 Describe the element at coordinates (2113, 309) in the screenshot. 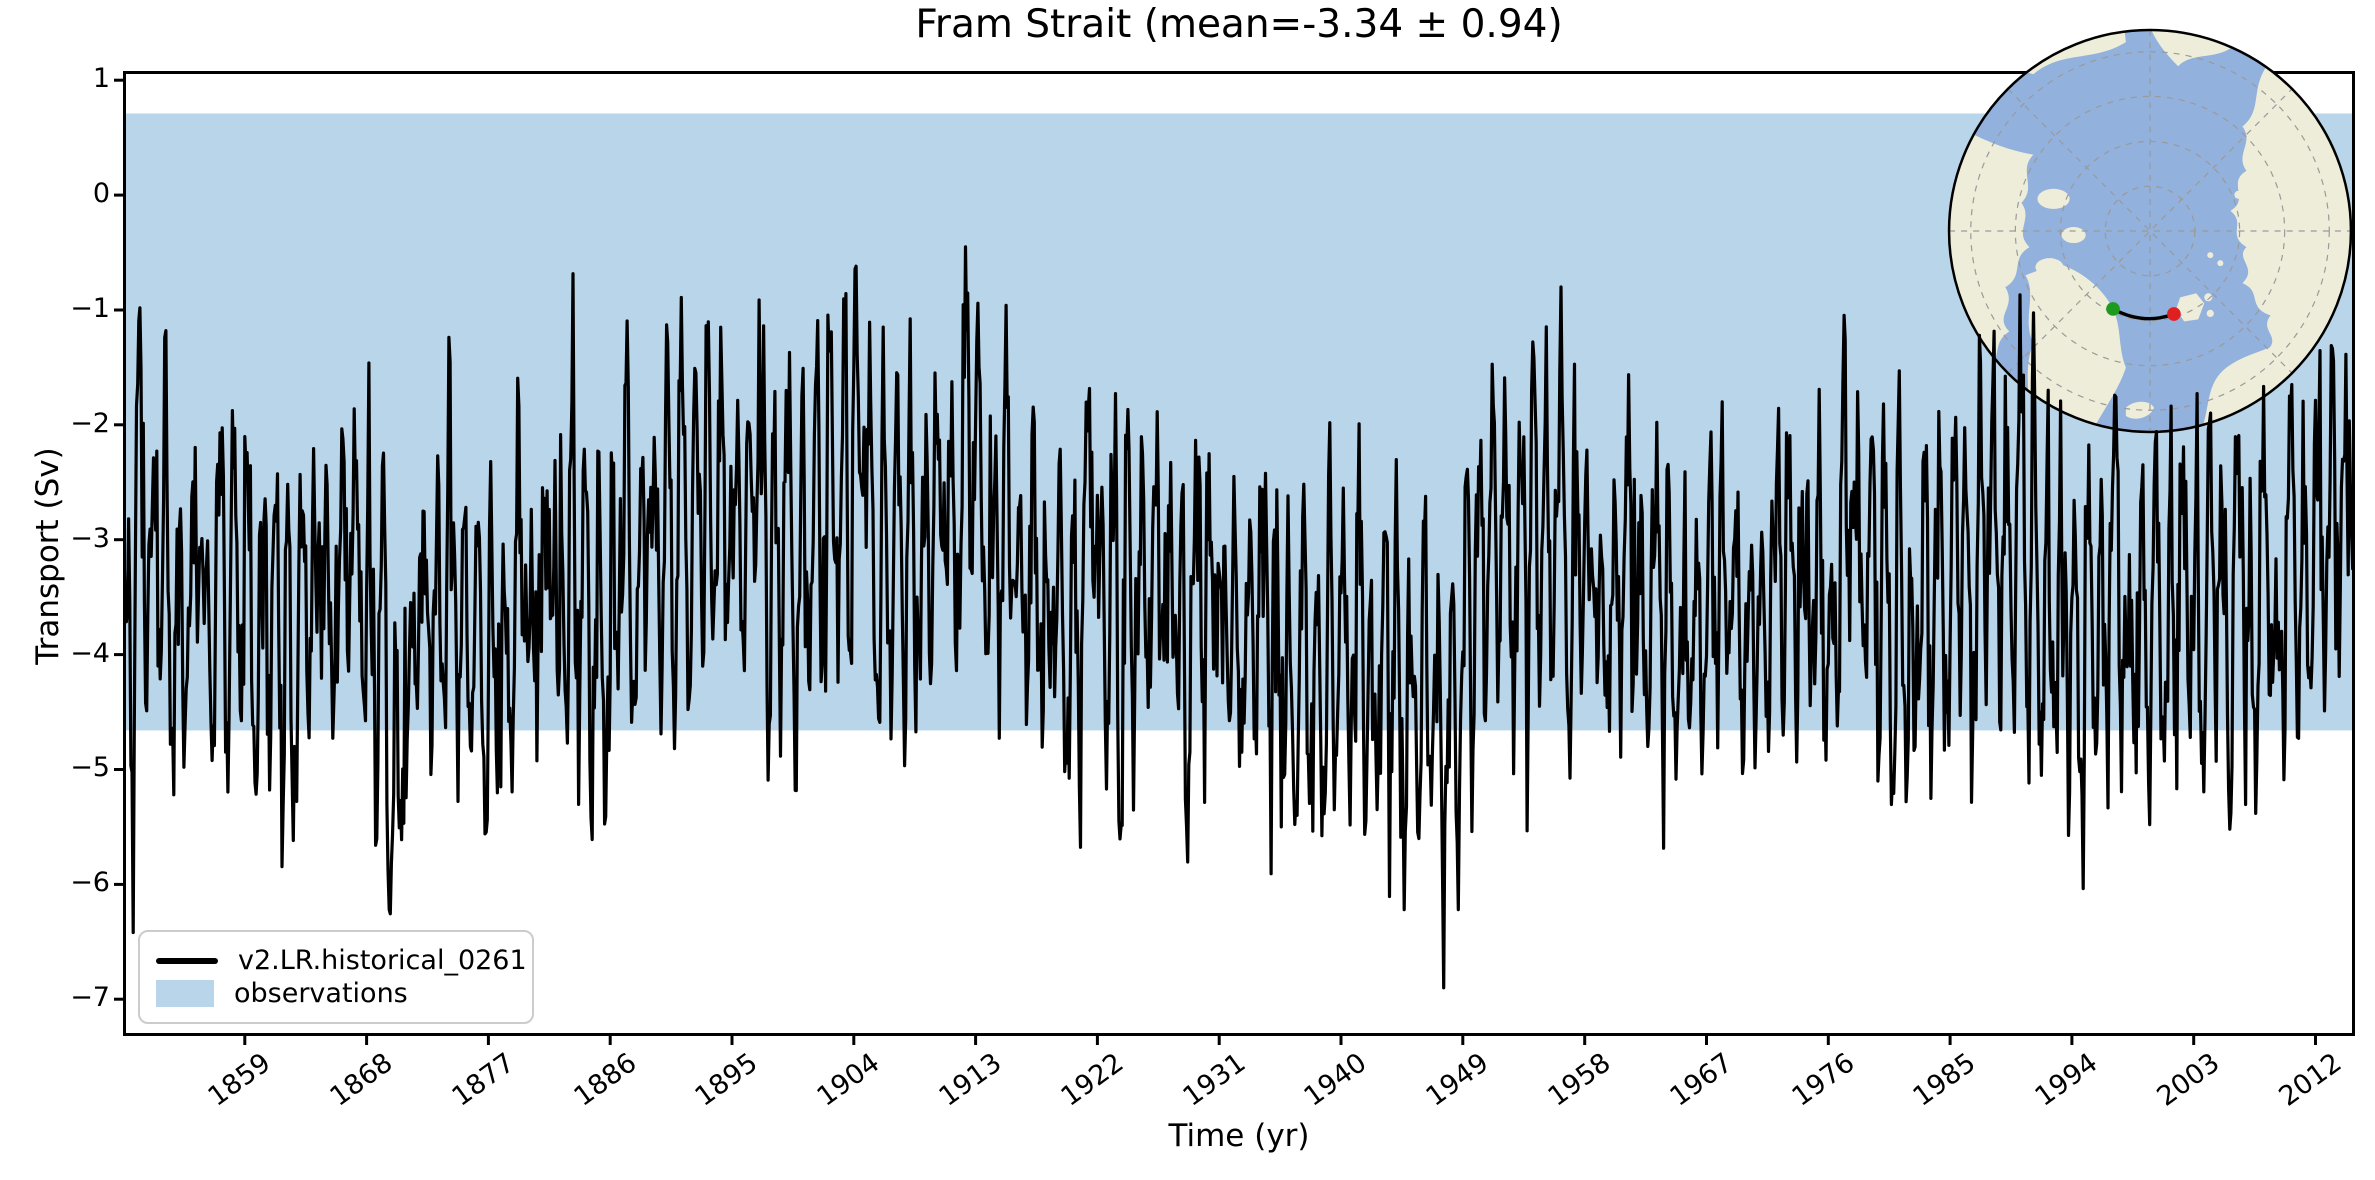

I see `transect-start-marker` at that location.